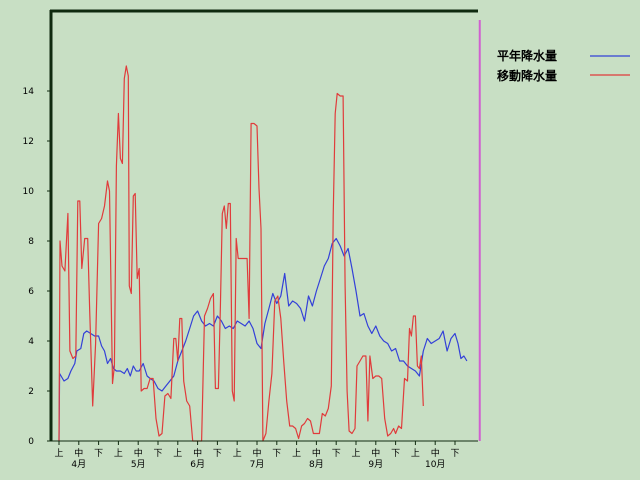 This screenshot has height=480, width=640. Describe the element at coordinates (31, 292) in the screenshot. I see `y-tick-label: 6` at that location.